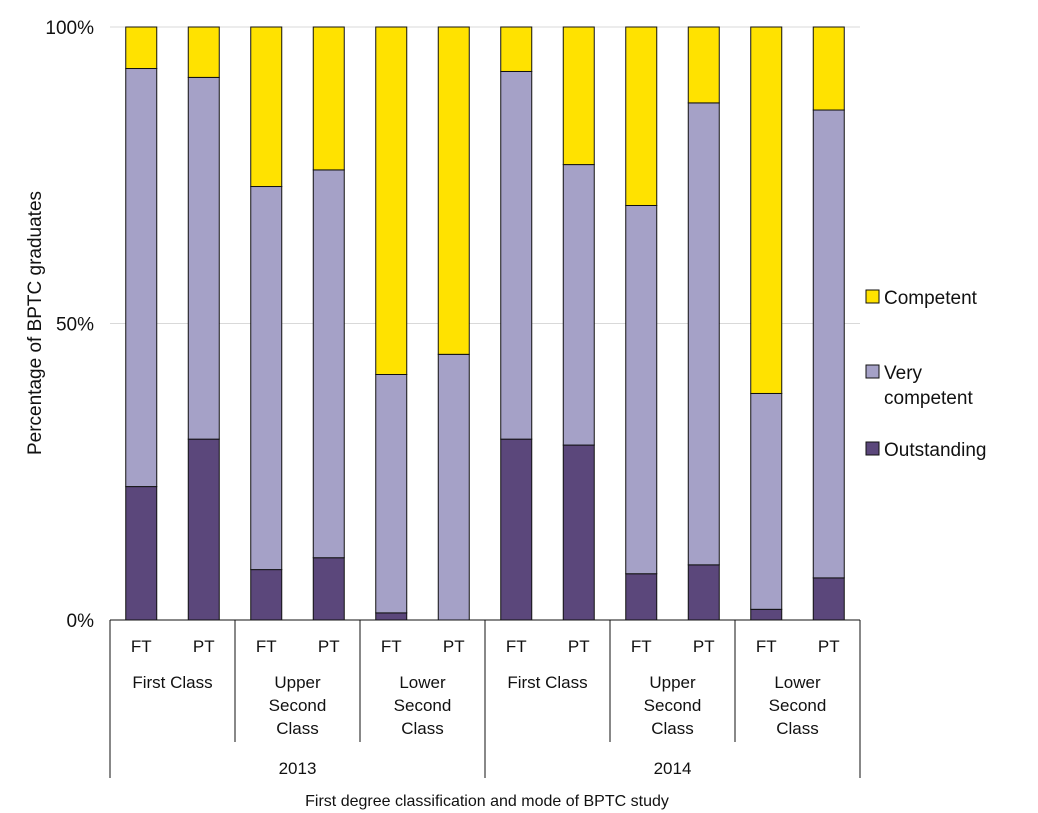 The width and height of the screenshot is (1038, 813). Describe the element at coordinates (931, 298) in the screenshot. I see `legend-label: Competent` at that location.